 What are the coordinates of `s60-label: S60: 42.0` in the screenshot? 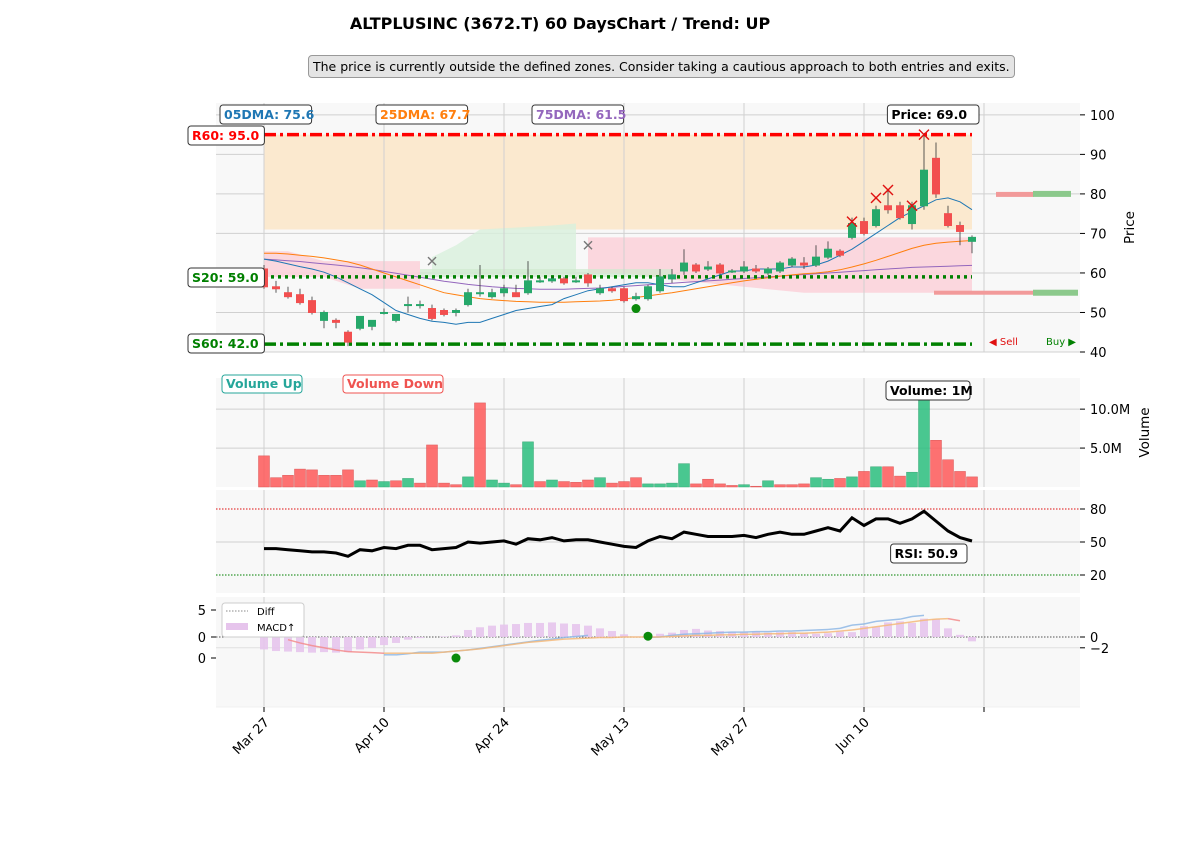 It's located at (226, 343).